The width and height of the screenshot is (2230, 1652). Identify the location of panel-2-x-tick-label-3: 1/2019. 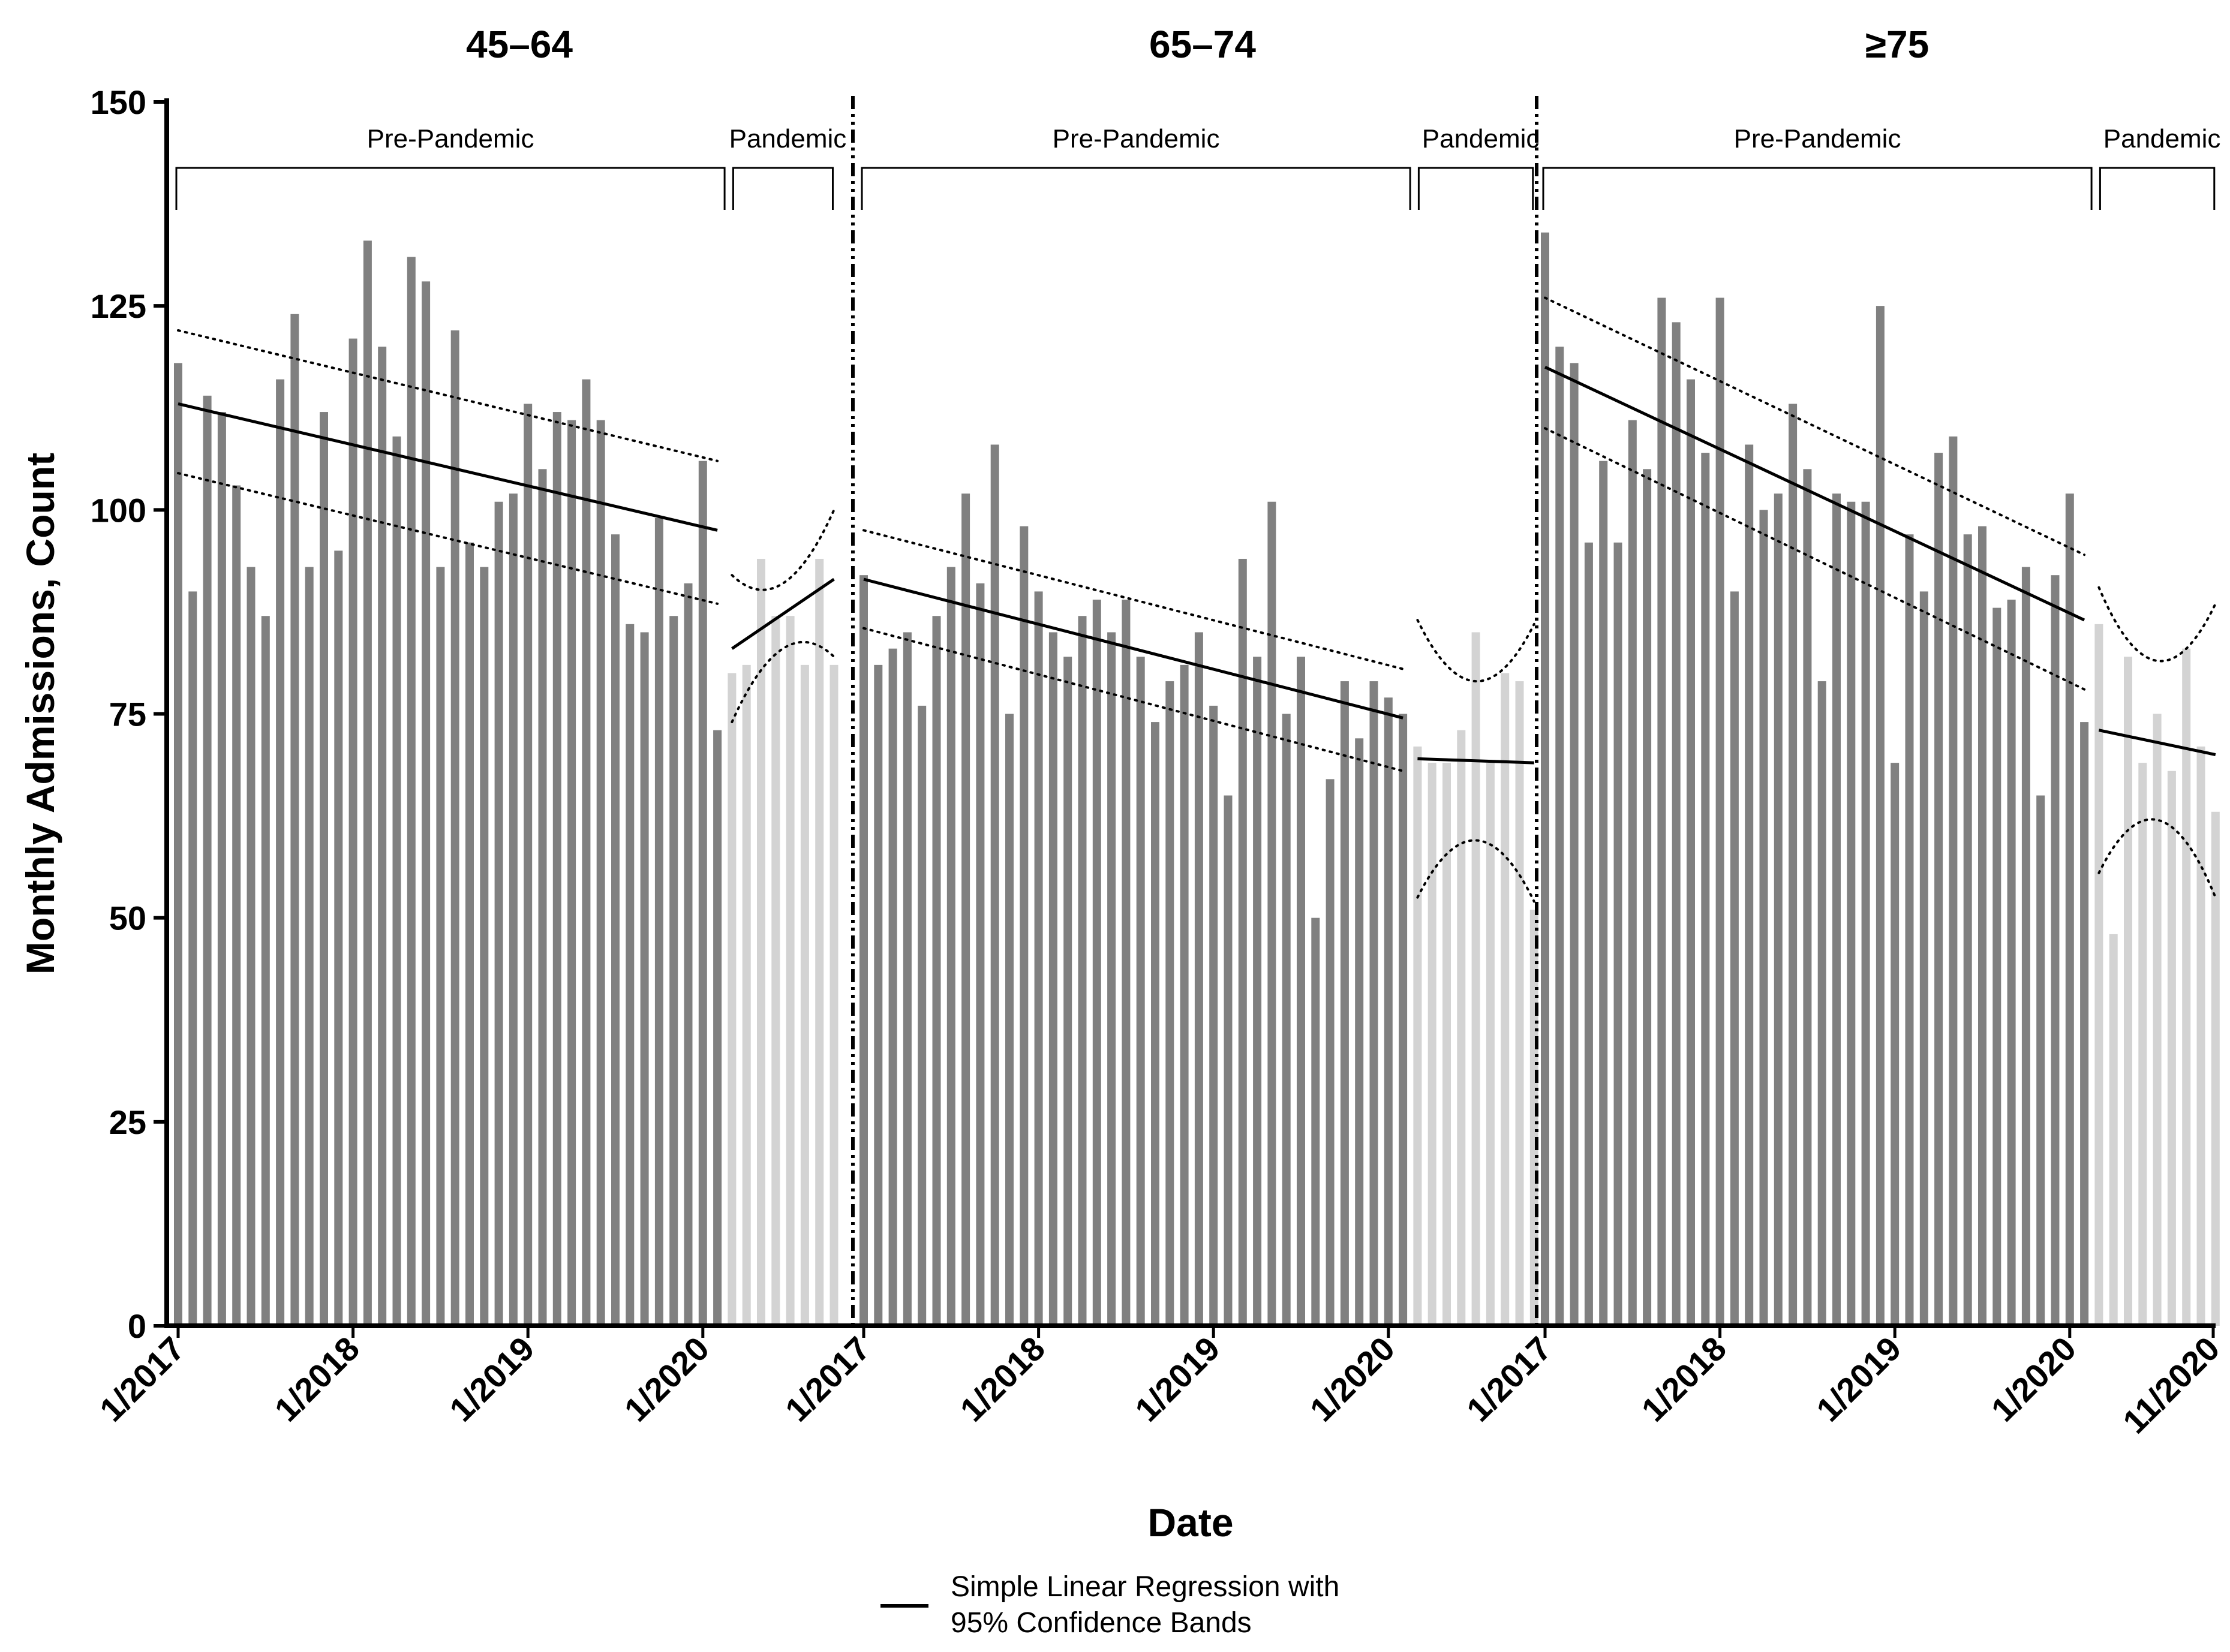
(1177, 1379).